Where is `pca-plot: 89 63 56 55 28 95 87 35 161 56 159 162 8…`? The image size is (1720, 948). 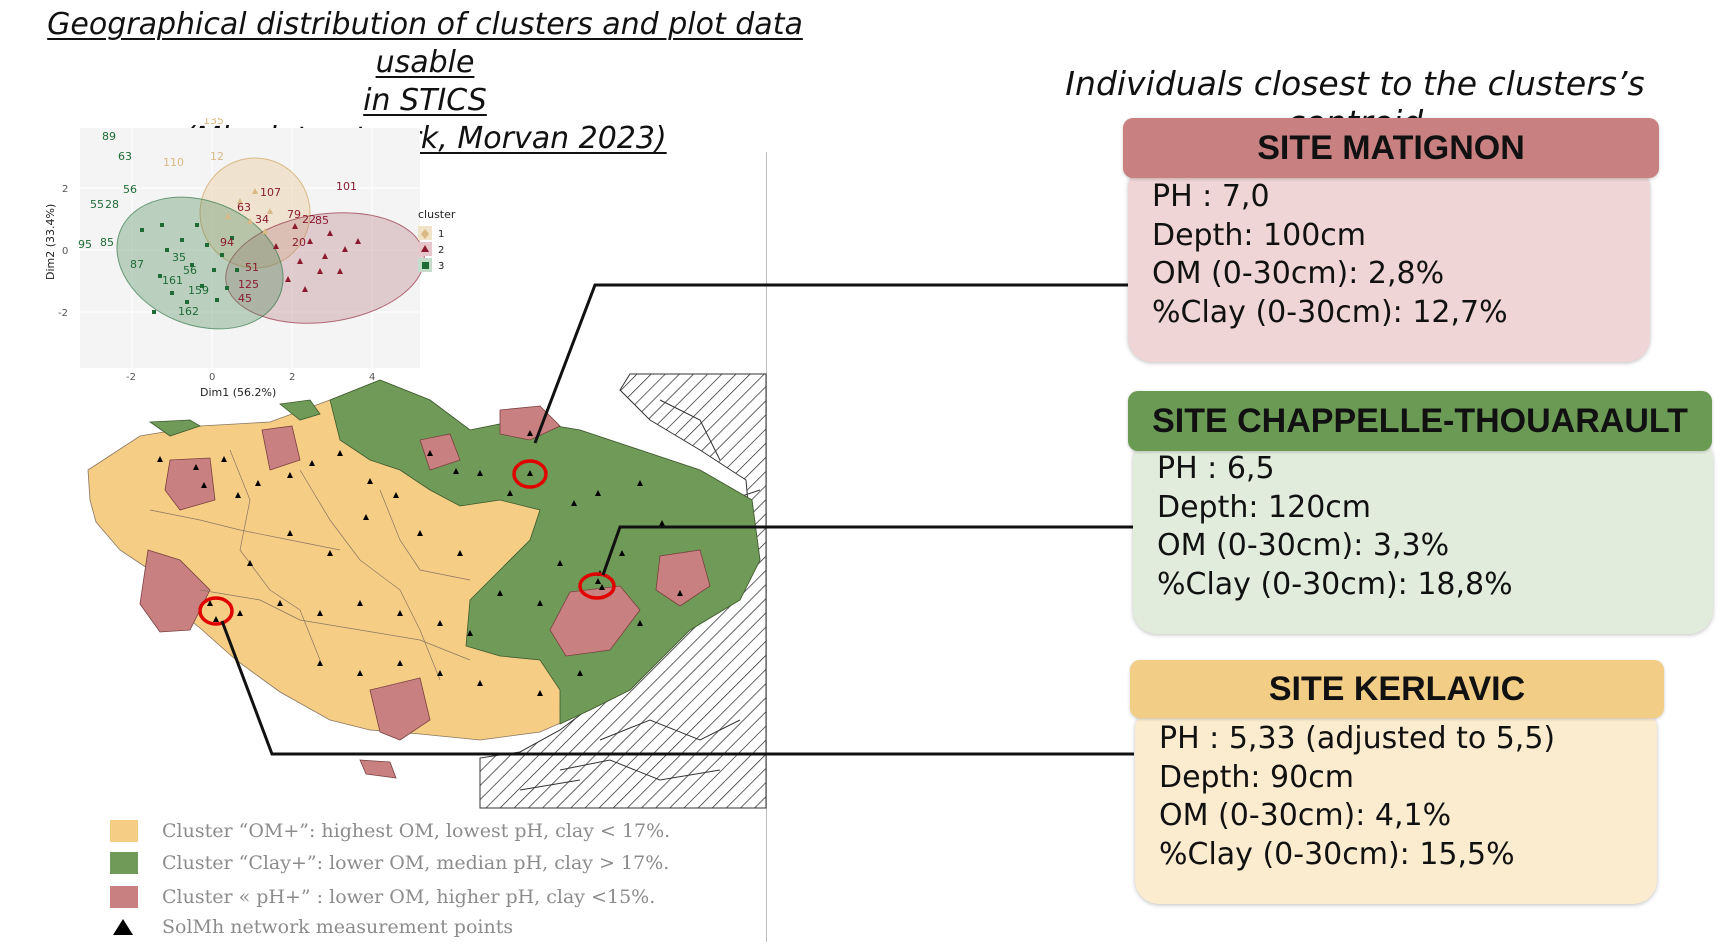
pca-plot: 89 63 56 55 28 95 87 35 161 56 159 162 8… is located at coordinates (250, 258).